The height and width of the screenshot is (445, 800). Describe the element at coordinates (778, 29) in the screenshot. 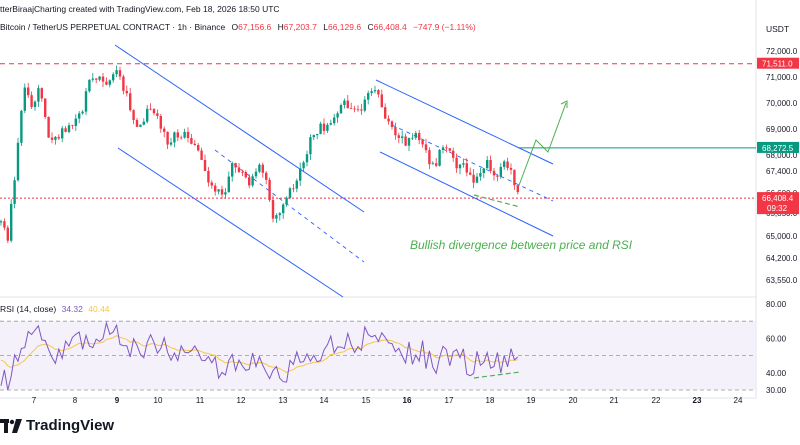

I see `currency-label: USDT` at that location.